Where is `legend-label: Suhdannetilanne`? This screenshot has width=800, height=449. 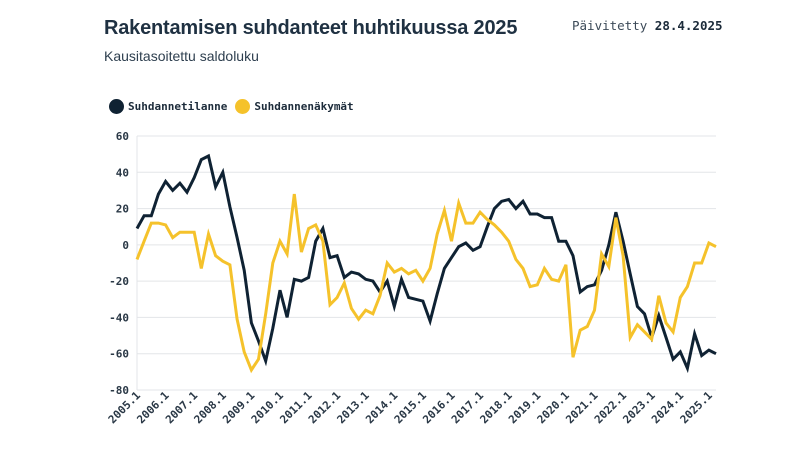 legend-label: Suhdannetilanne is located at coordinates (178, 106).